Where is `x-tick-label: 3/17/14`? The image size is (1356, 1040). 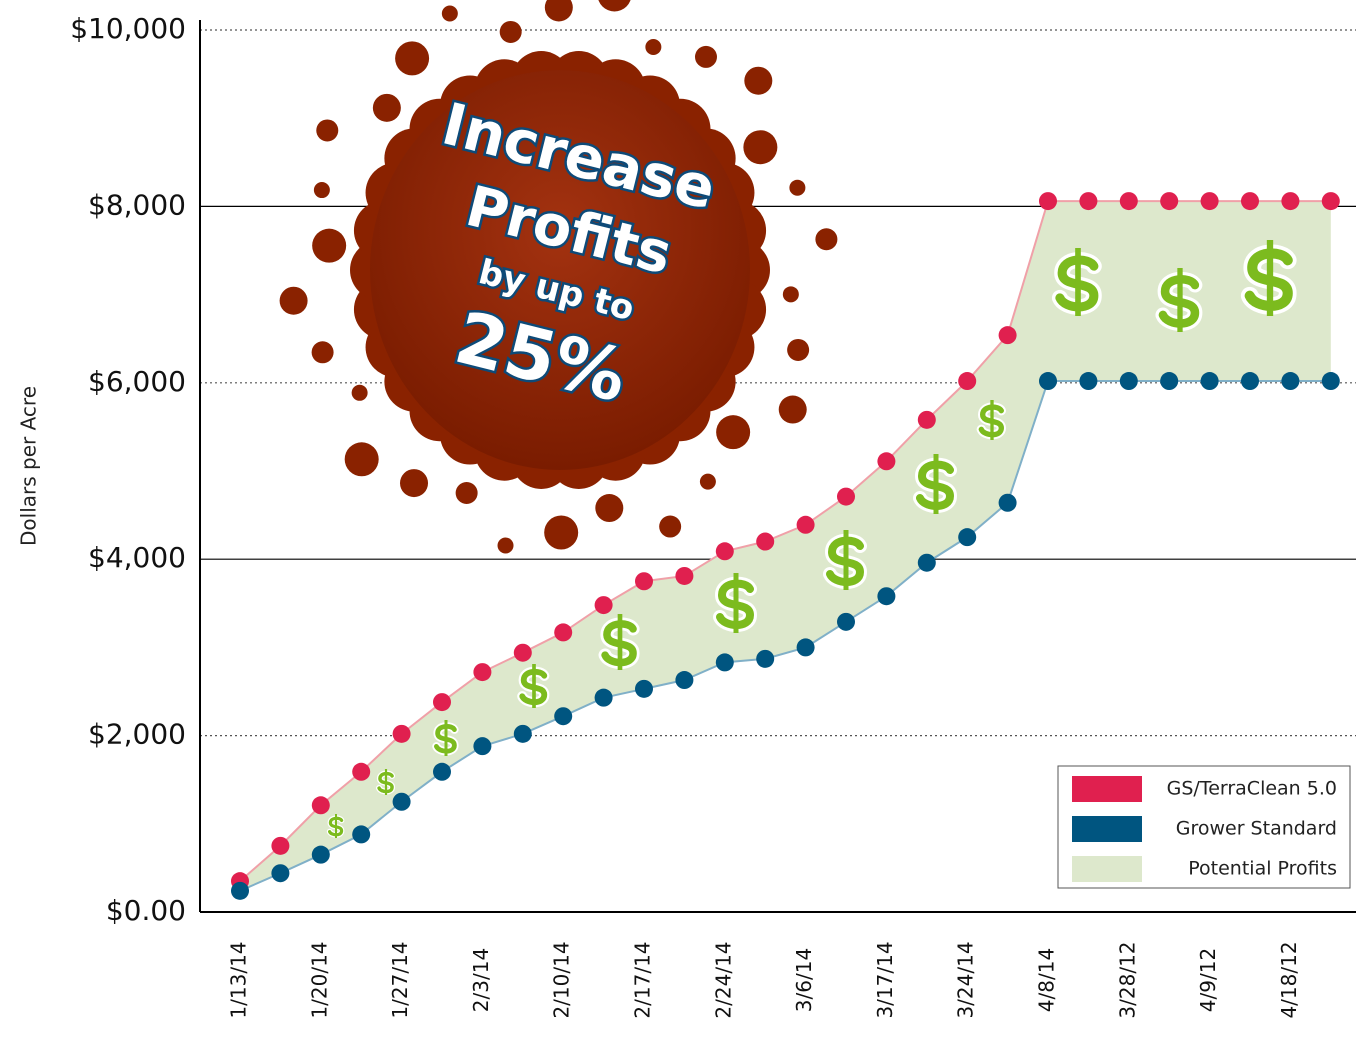 x-tick-label: 3/17/14 is located at coordinates (885, 979).